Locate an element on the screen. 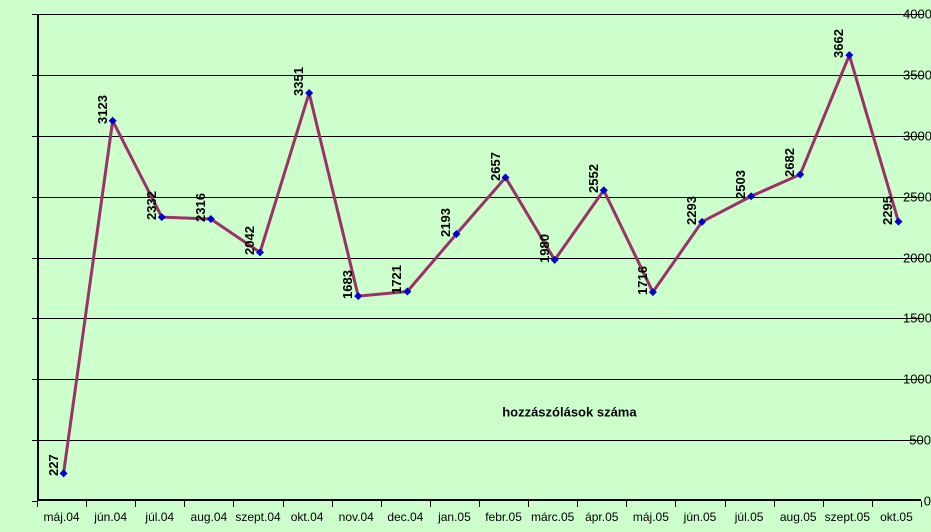 This screenshot has width=931, height=532. y-axis-tick-label: 2500 is located at coordinates (917, 197).